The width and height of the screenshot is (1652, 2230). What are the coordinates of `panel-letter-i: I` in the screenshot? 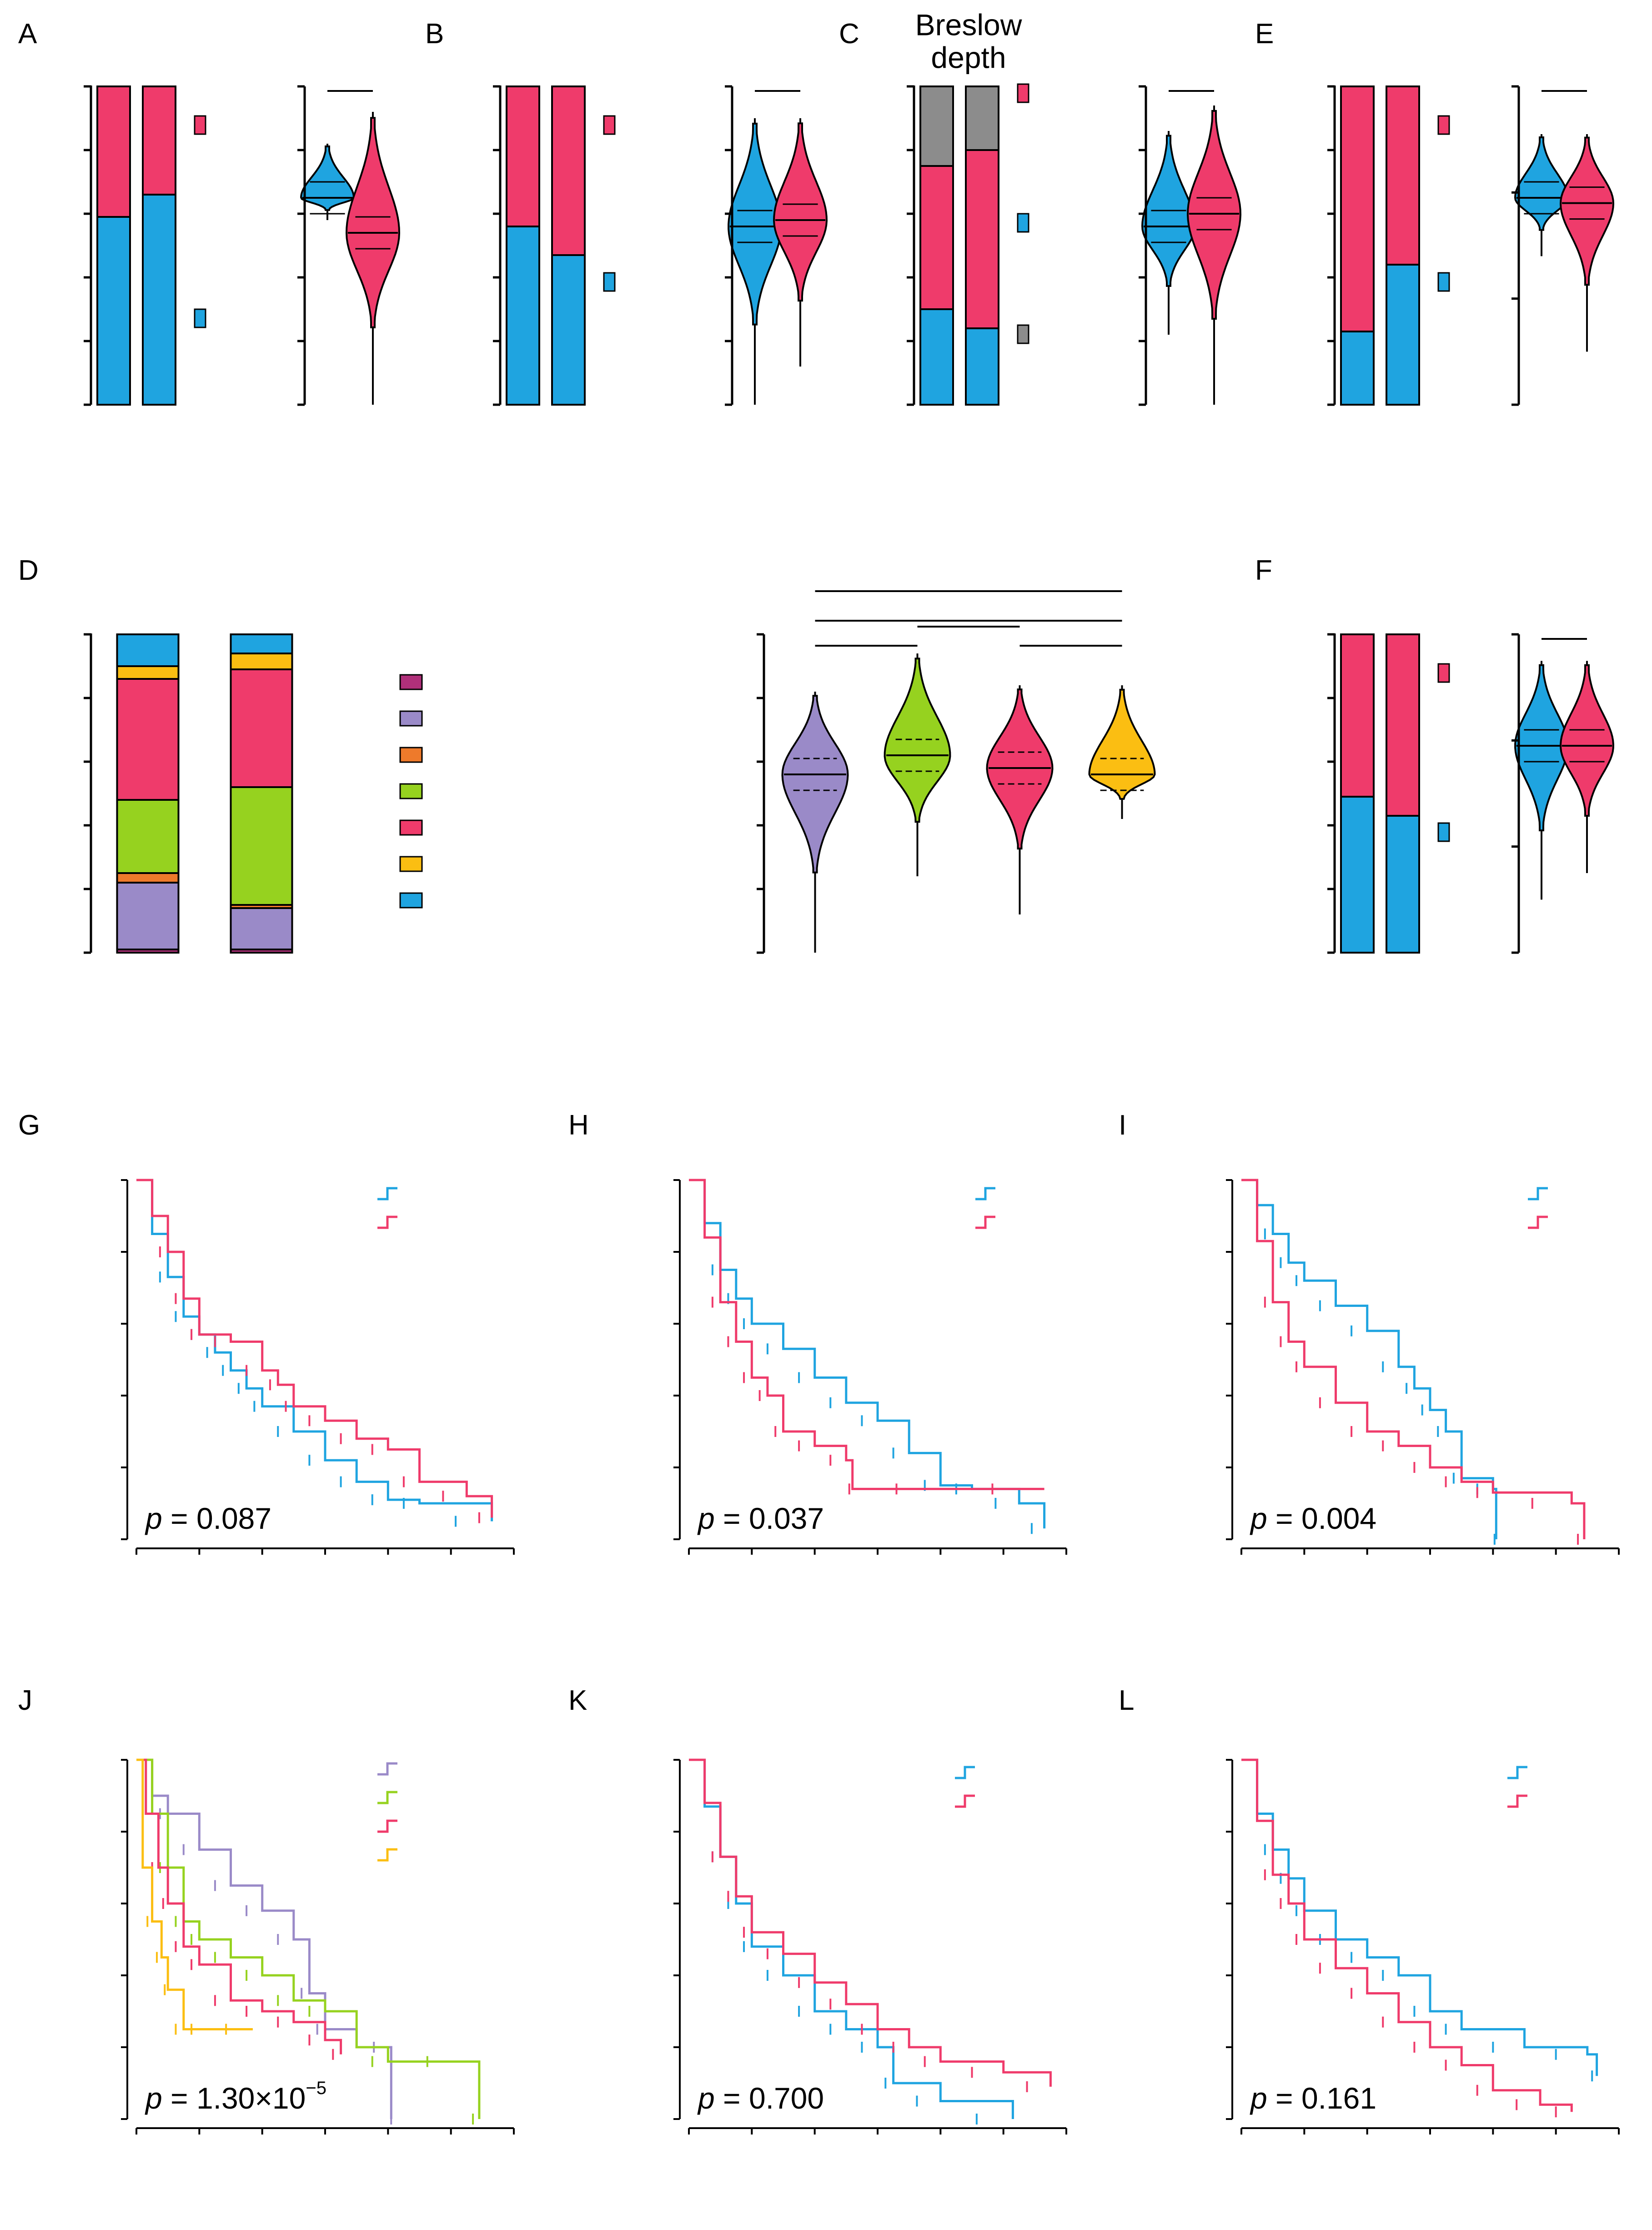 It's located at (1122, 1125).